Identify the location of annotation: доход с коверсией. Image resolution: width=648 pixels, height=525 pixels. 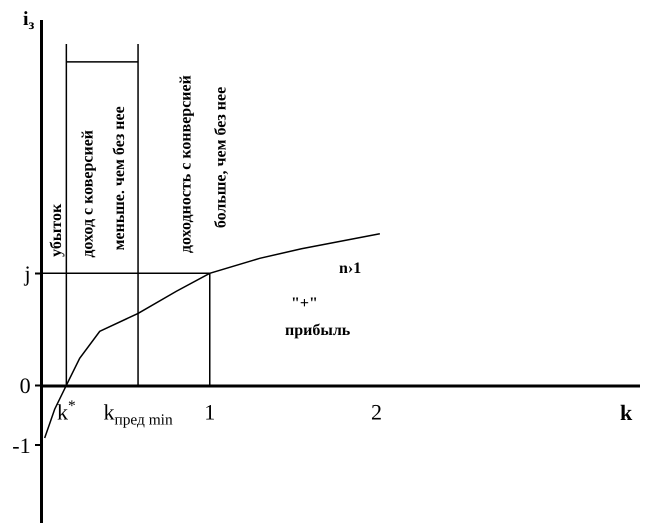
(87, 194).